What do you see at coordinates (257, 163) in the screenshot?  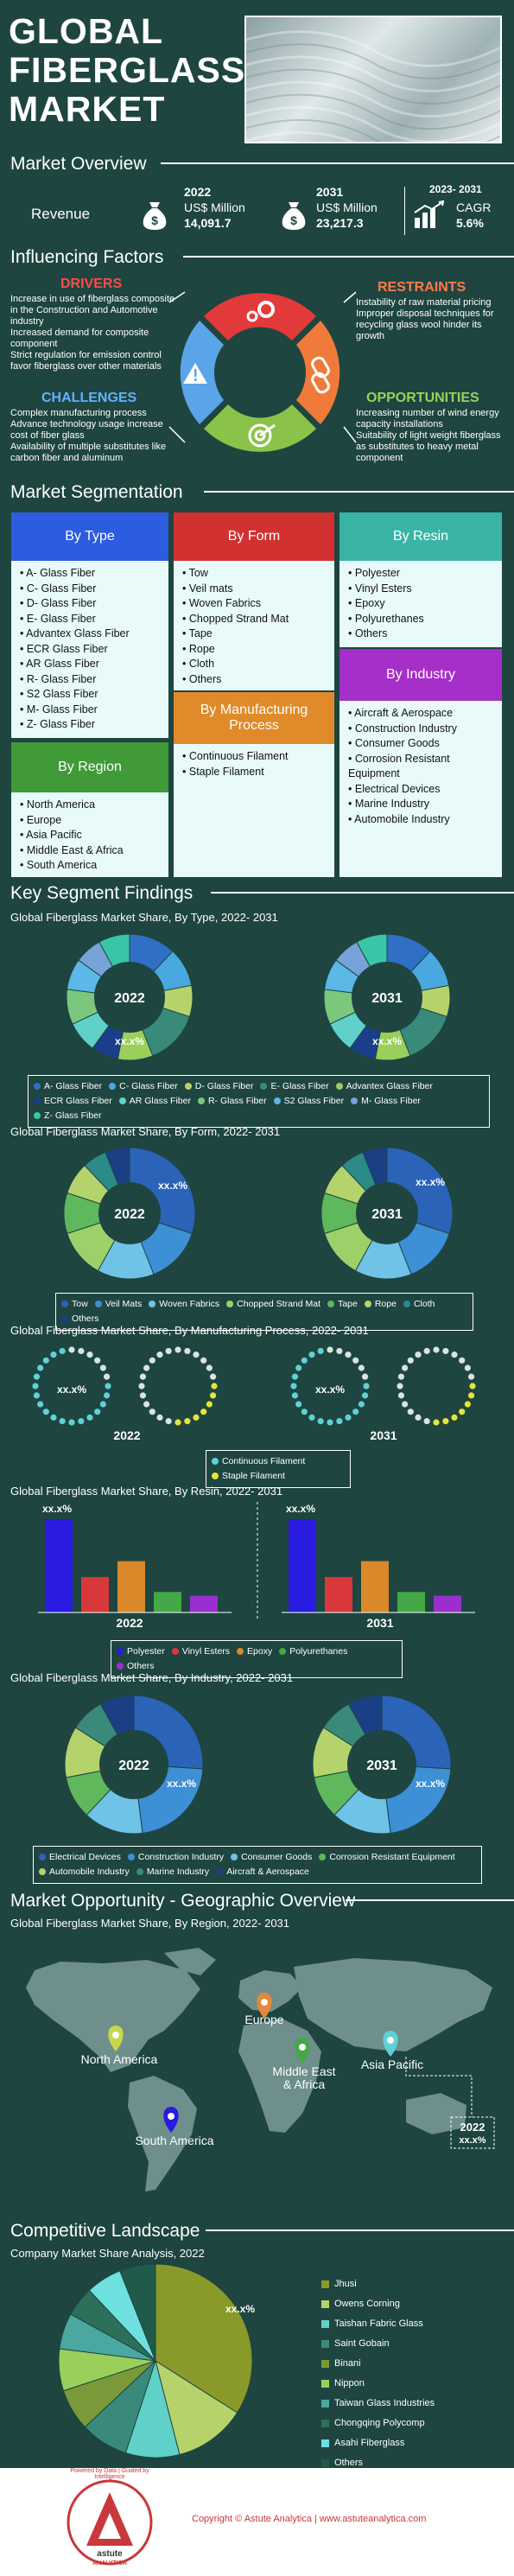 I see `overview-section-title: Market Overview` at bounding box center [257, 163].